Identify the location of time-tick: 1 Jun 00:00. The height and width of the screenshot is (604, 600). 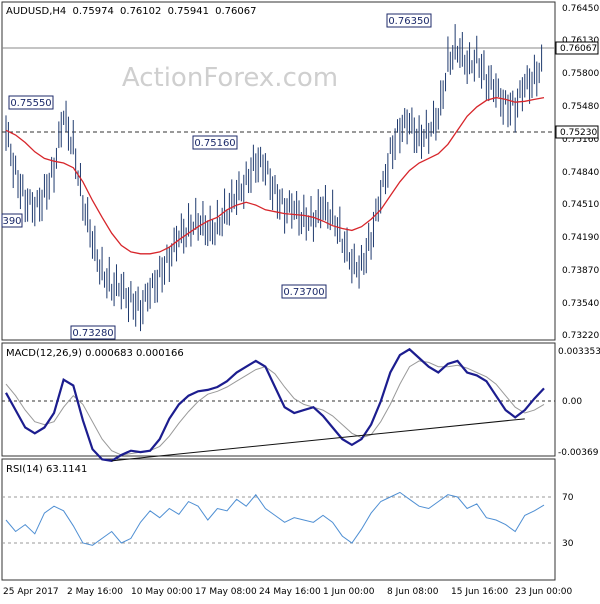
(349, 592).